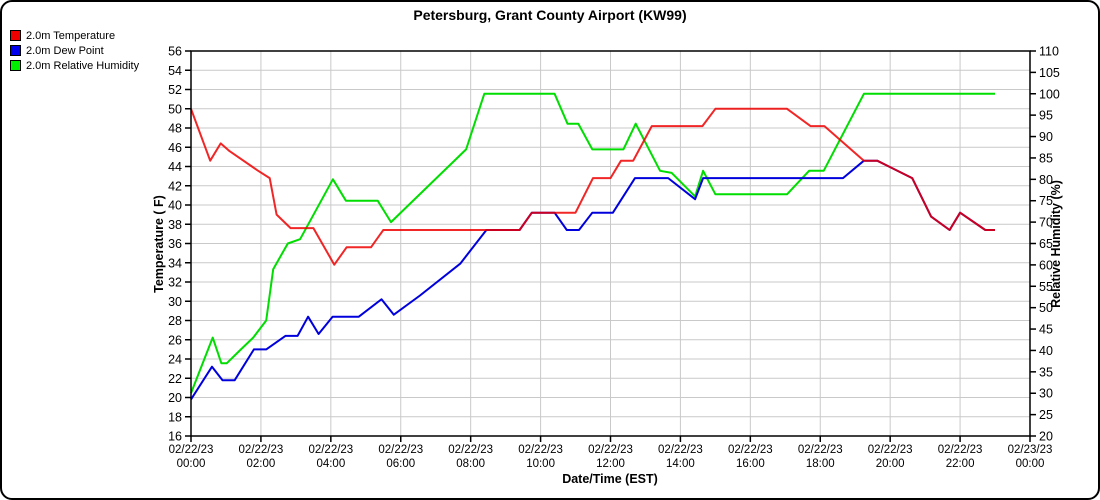 The width and height of the screenshot is (1100, 500). What do you see at coordinates (175, 186) in the screenshot?
I see `y-left-tick-label: 42` at bounding box center [175, 186].